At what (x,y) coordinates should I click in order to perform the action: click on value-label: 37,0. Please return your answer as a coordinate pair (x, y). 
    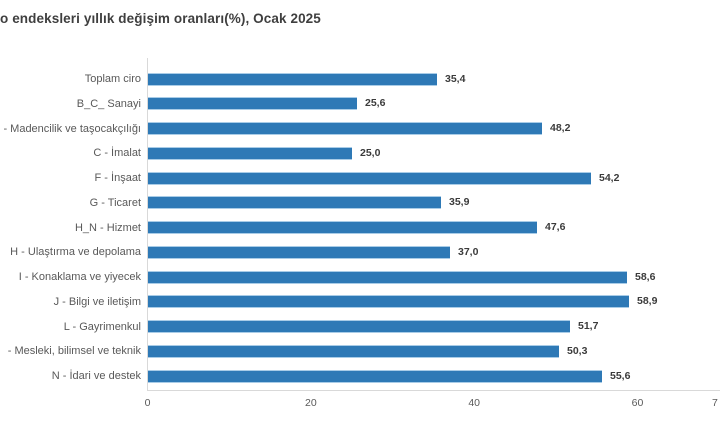
    Looking at the image, I should click on (468, 251).